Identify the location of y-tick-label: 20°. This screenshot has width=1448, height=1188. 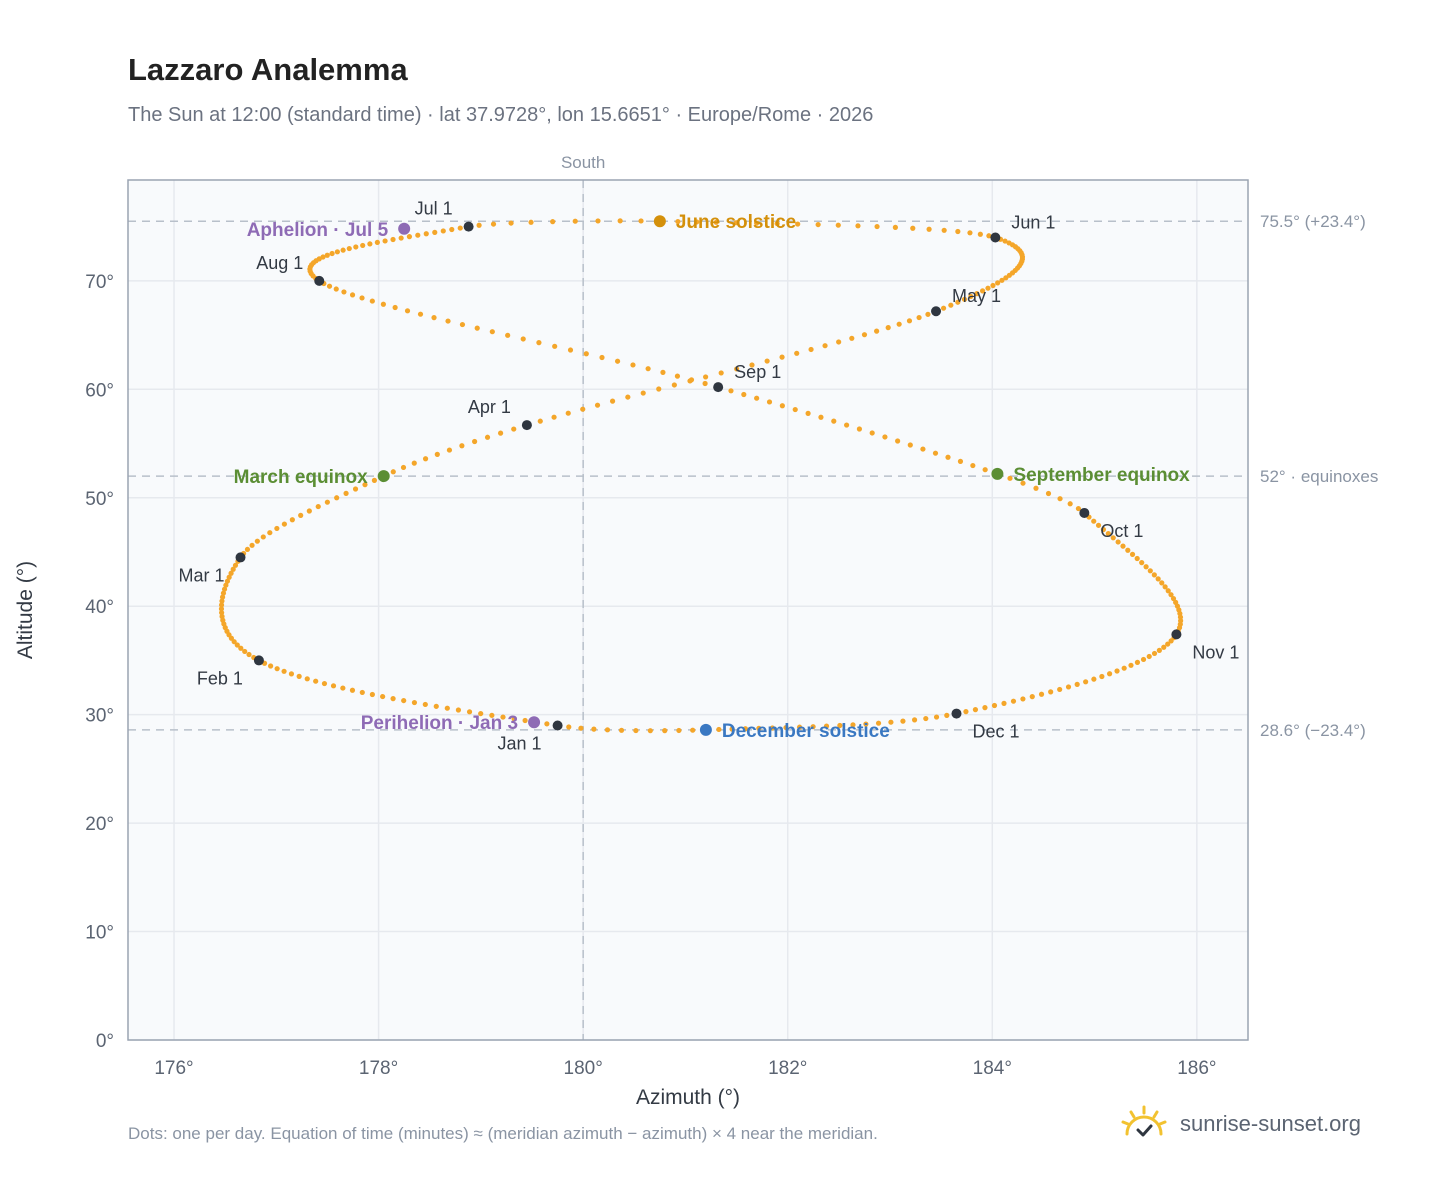
(99, 824).